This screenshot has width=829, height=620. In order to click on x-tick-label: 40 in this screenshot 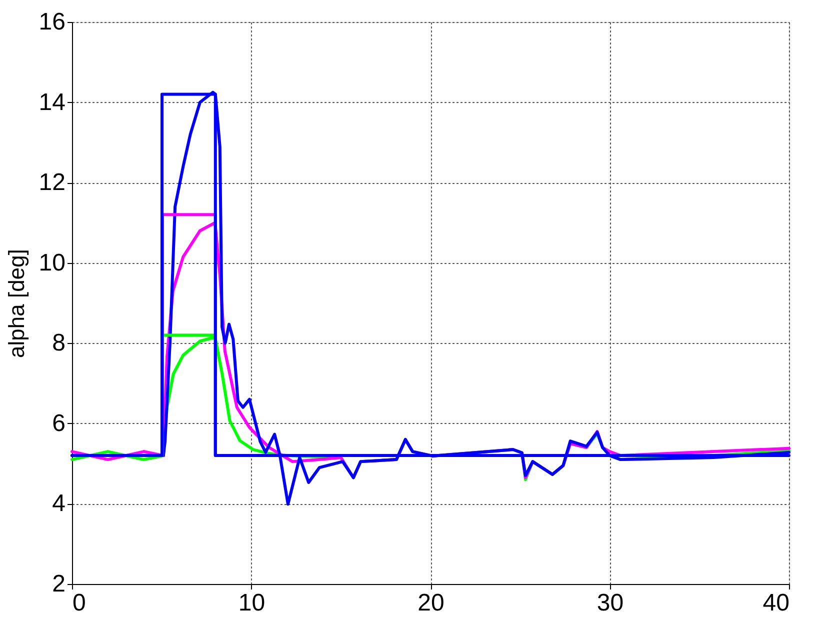, I will do `click(776, 603)`.